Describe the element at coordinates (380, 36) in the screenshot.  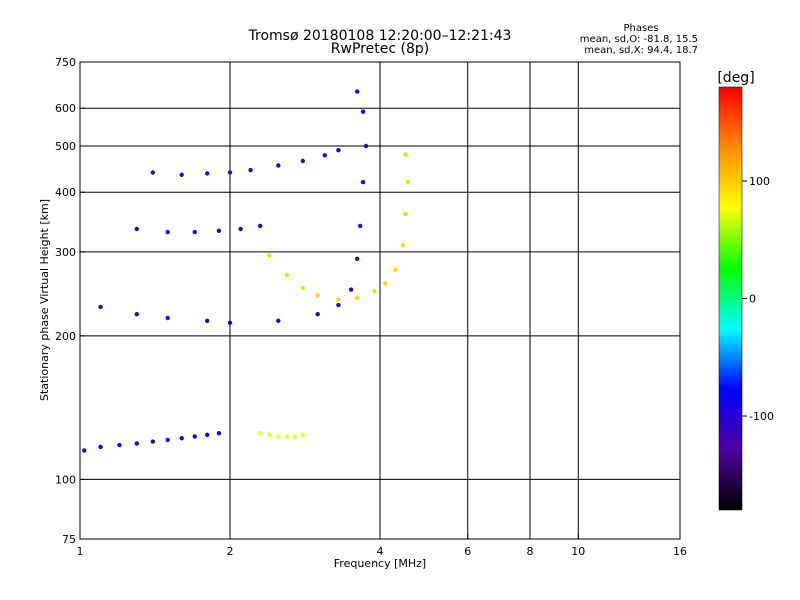
I see `chart-title: Tromsø 20180108 12:20:00–12:21:43` at that location.